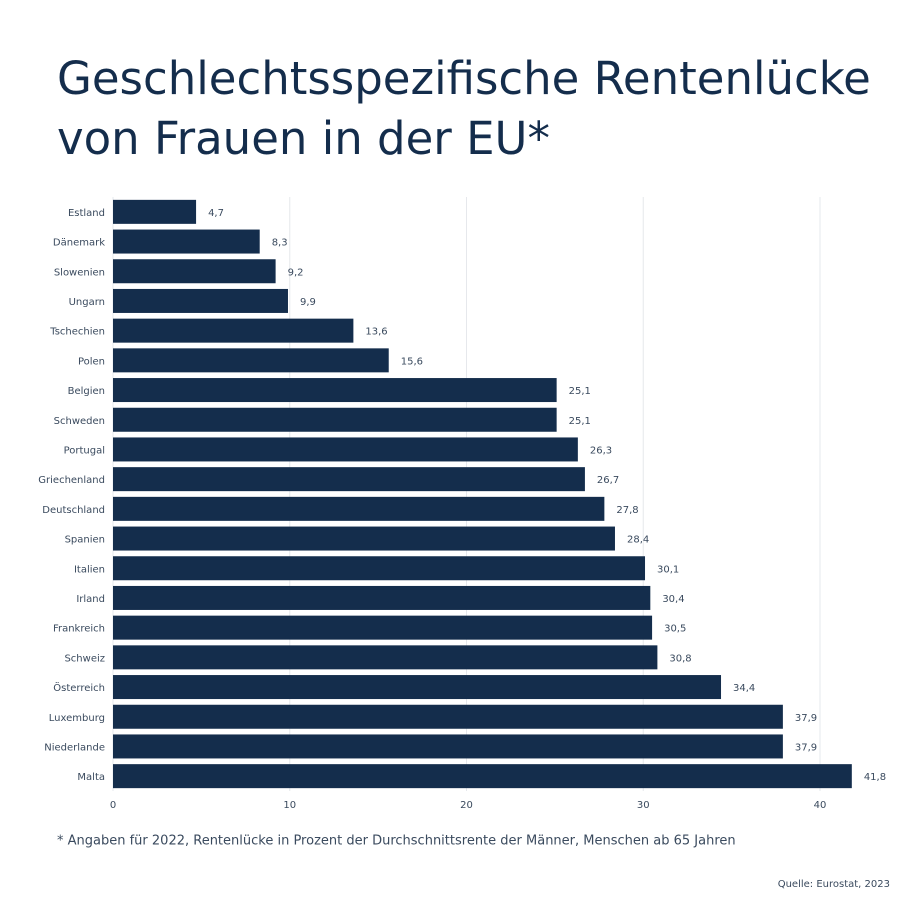  What do you see at coordinates (79, 243) in the screenshot?
I see `y-tick-label: Dänemark` at bounding box center [79, 243].